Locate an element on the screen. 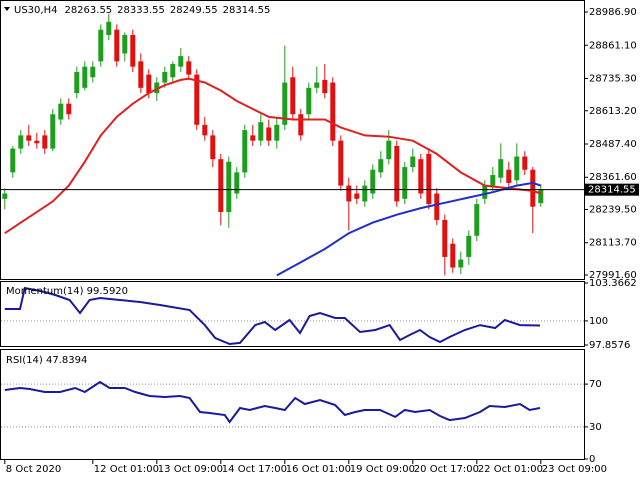 The height and width of the screenshot is (480, 640). y-tick-label: 30 is located at coordinates (595, 427).